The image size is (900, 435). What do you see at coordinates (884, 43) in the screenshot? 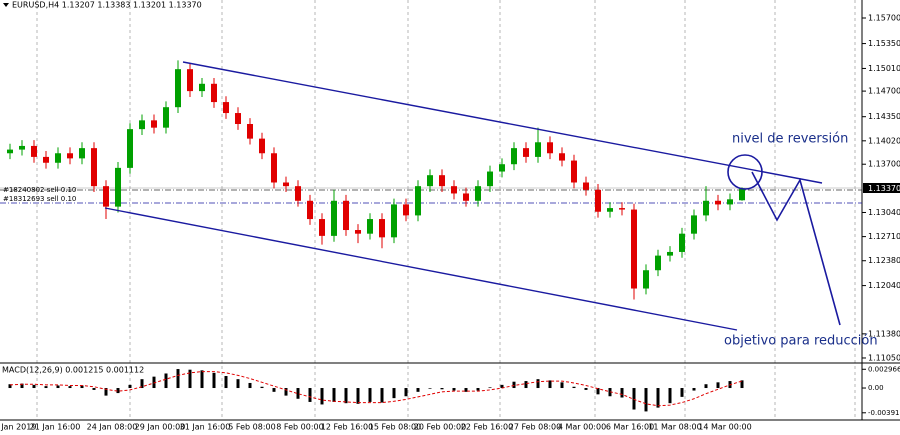
I see `y-tick-label: 1.15350` at bounding box center [884, 43].